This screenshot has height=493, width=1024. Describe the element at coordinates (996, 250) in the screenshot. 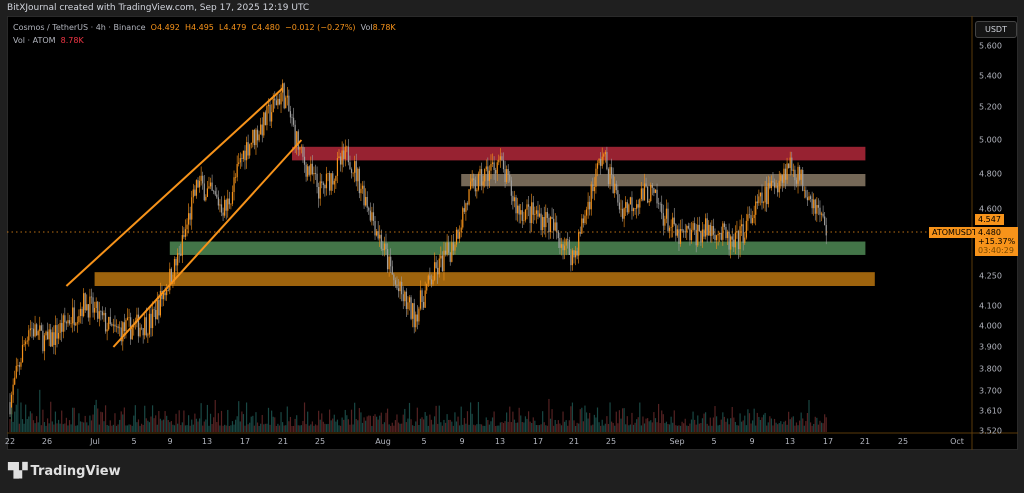

I see `bar-countdown: 03:40:29` at that location.